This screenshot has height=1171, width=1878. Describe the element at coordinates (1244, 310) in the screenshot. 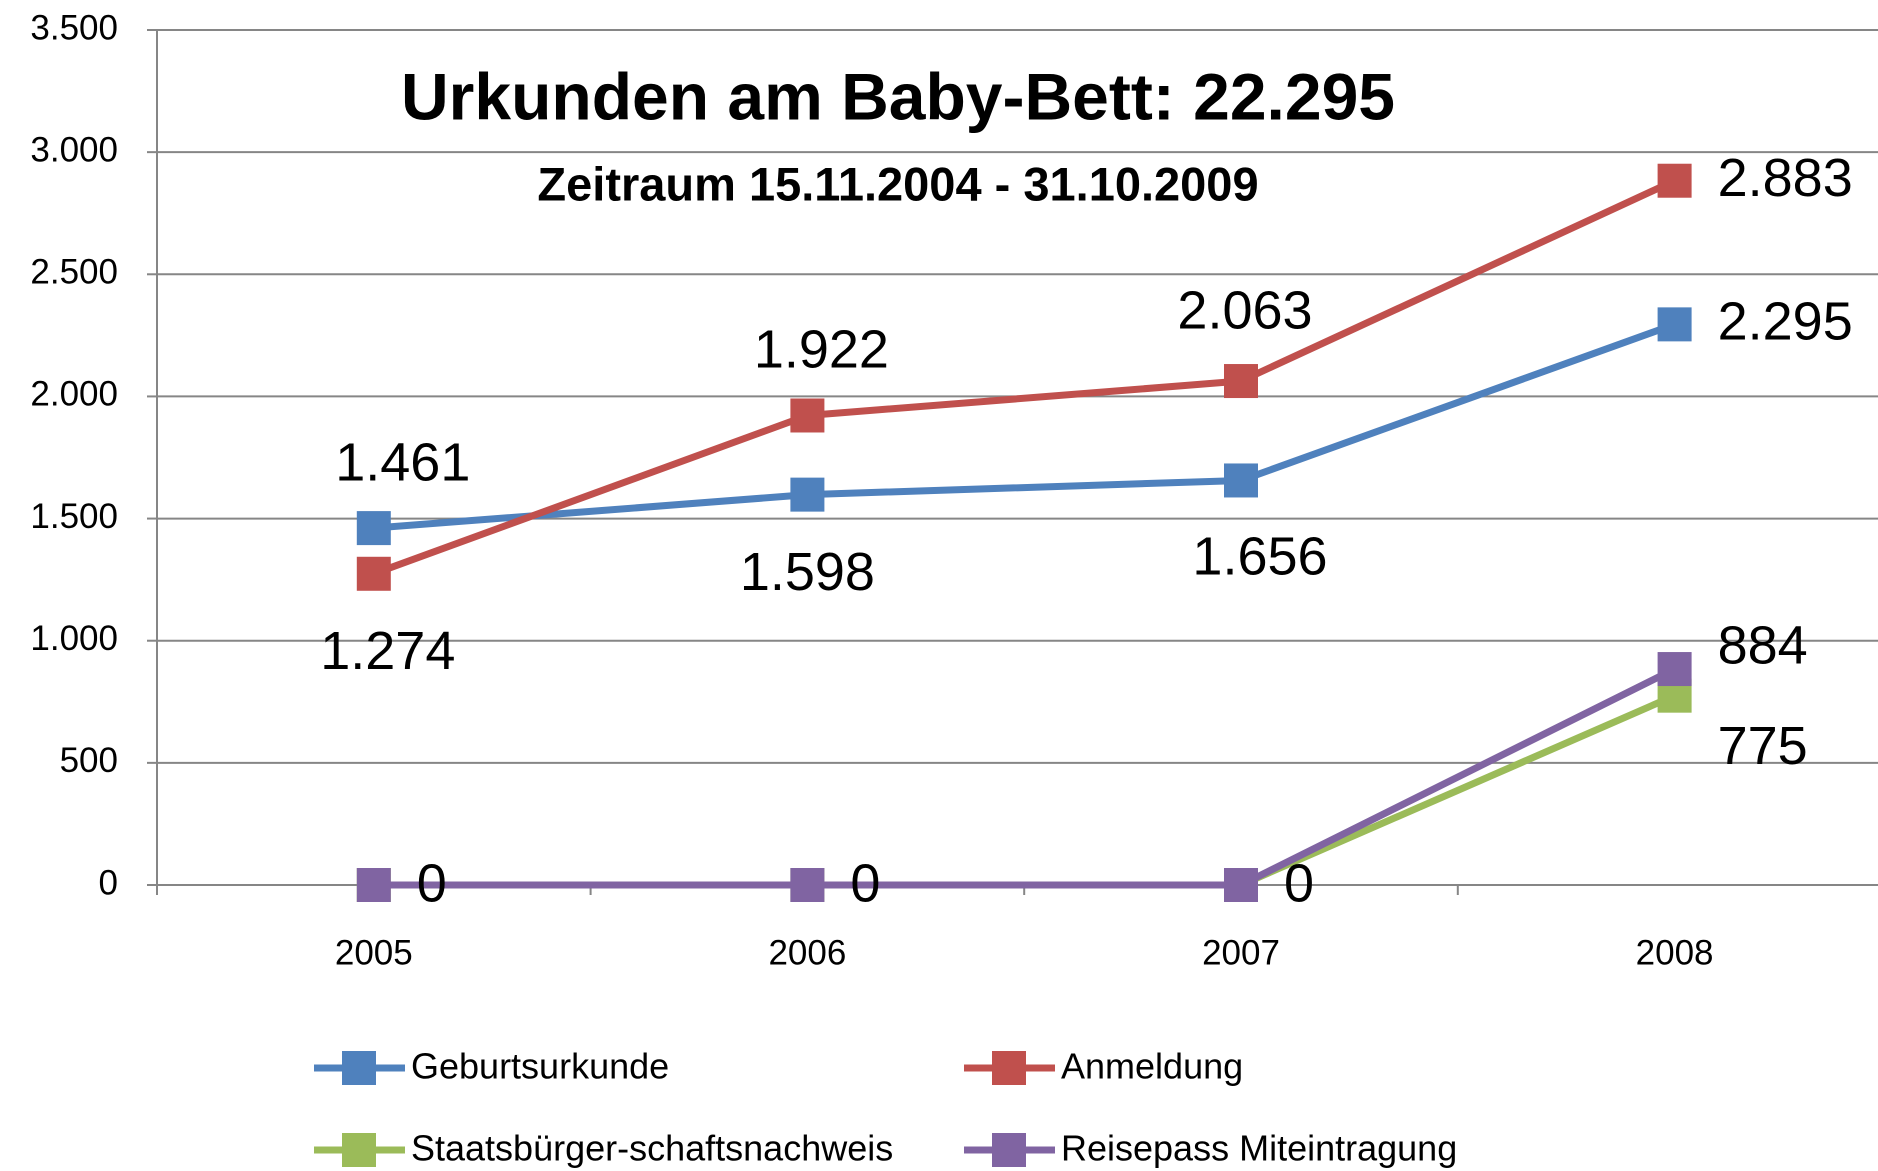

I see `data-label: 2.063` at that location.